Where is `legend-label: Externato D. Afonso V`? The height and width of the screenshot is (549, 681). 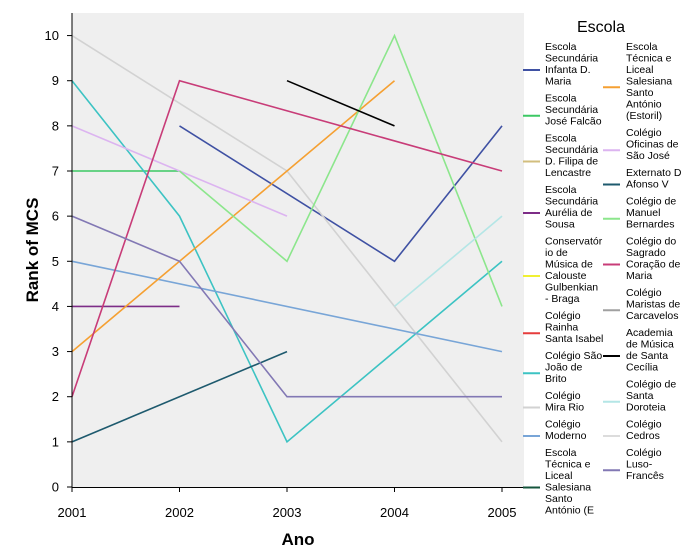 legend-label: Externato D. Afonso V is located at coordinates (653, 179).